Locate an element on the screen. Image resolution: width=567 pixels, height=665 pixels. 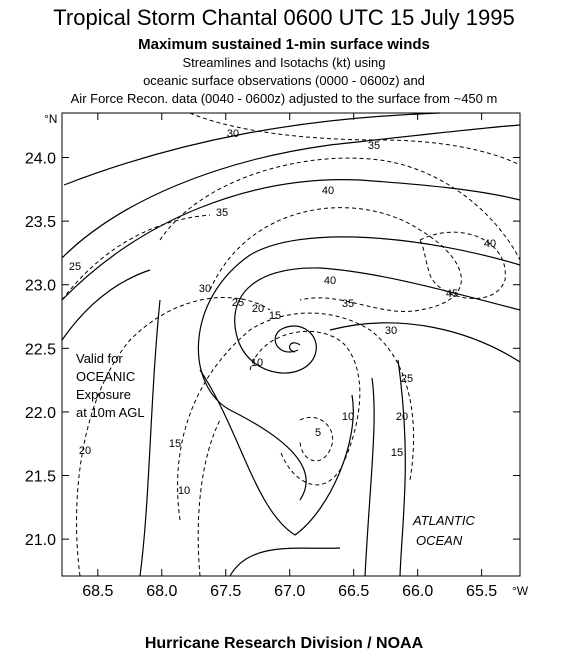
annotation-line: Valid for is located at coordinates (99, 358).